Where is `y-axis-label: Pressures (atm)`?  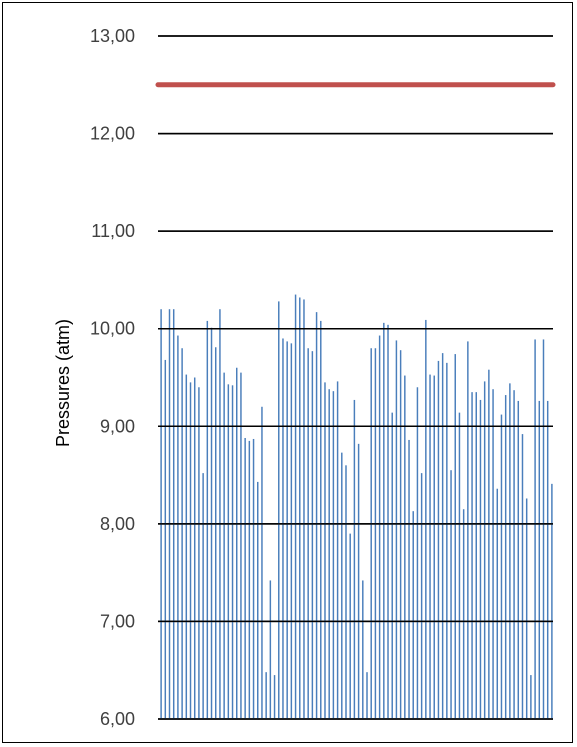
y-axis-label: Pressures (atm) is located at coordinates (63, 383).